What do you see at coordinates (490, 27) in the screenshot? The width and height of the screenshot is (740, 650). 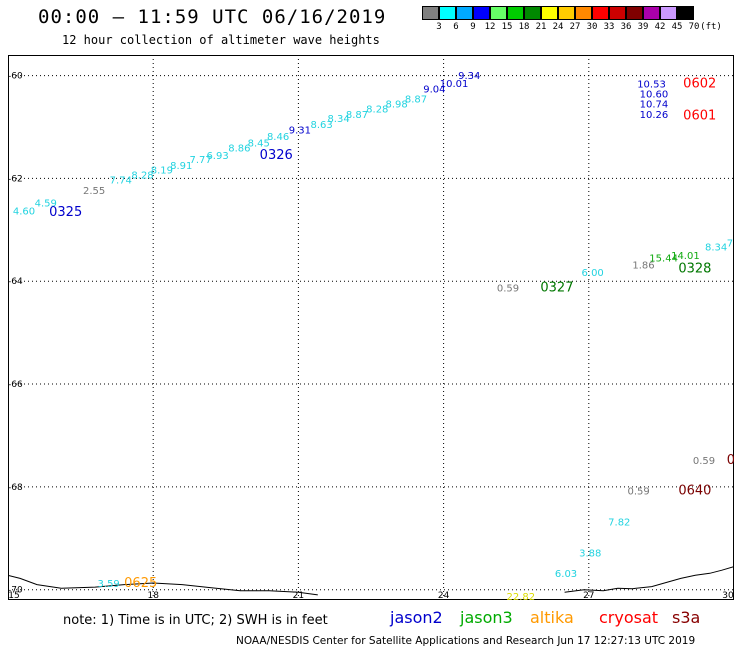 I see `legend-label-12: 12` at bounding box center [490, 27].